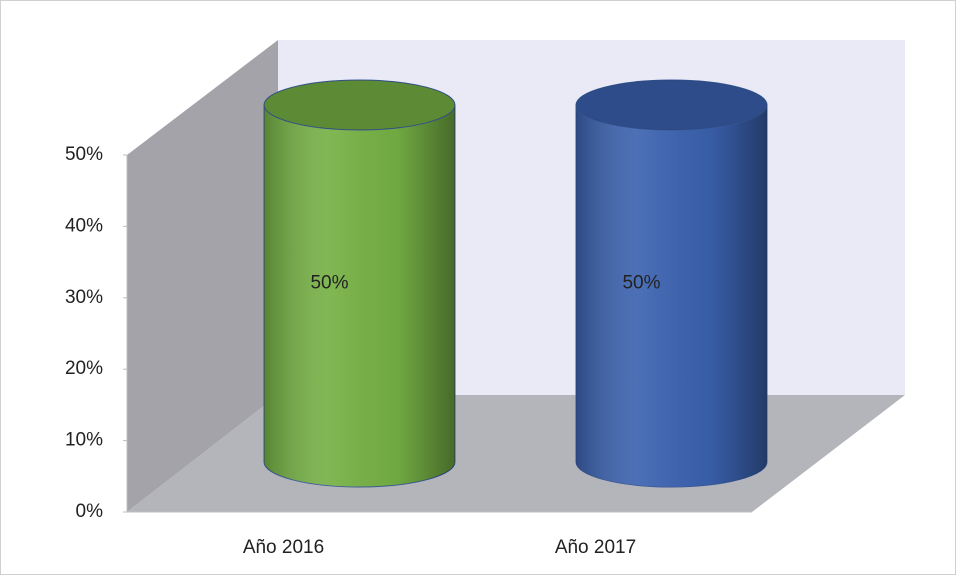  Describe the element at coordinates (84, 154) in the screenshot. I see `y-tick-label: 50%` at that location.